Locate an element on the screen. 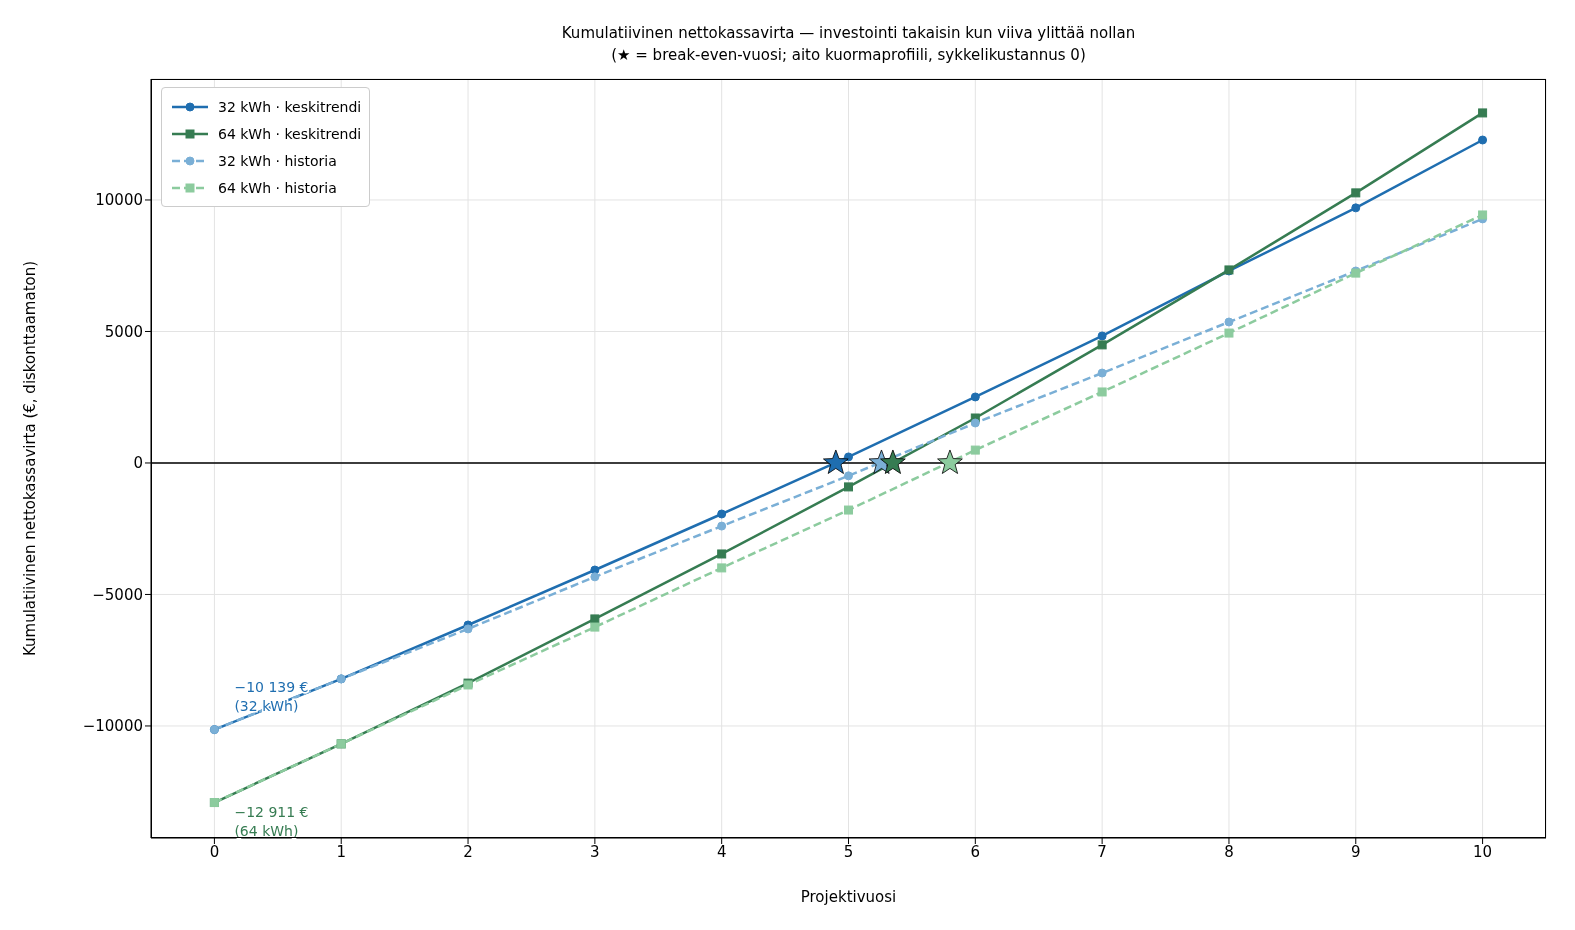  legend-label: 32 kWh · historia is located at coordinates (277, 160).